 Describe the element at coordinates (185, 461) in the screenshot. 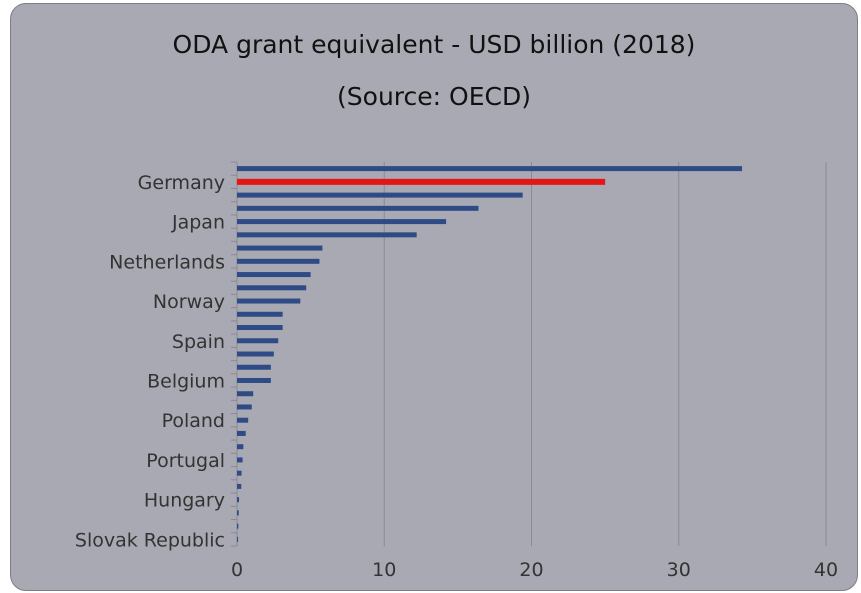

I see `y-tick-label: Portugal` at that location.